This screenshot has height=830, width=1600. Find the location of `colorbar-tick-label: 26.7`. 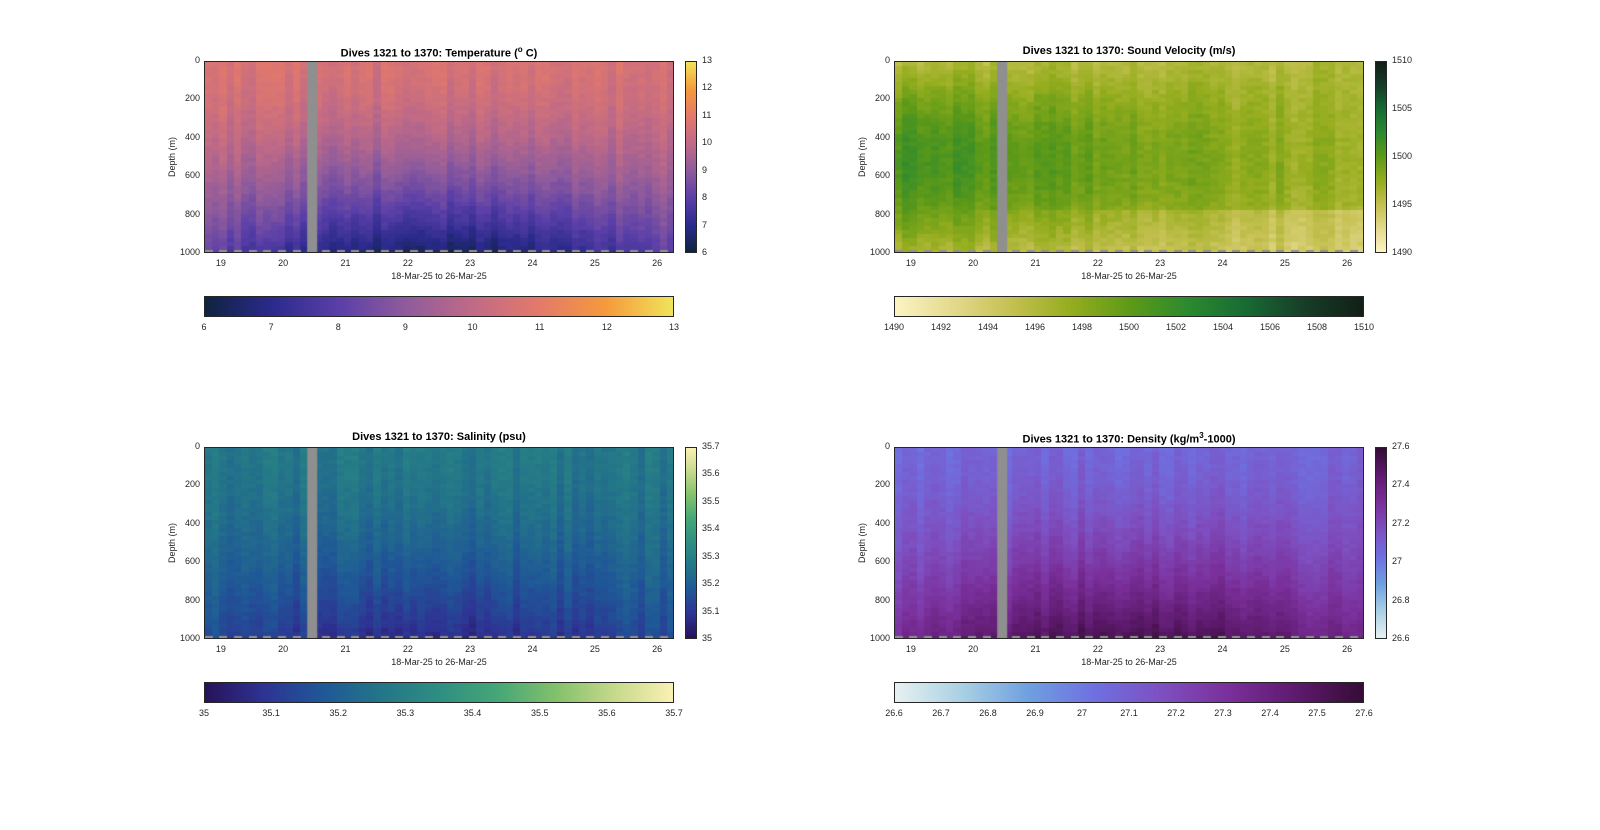

colorbar-tick-label: 26.7 is located at coordinates (941, 713).